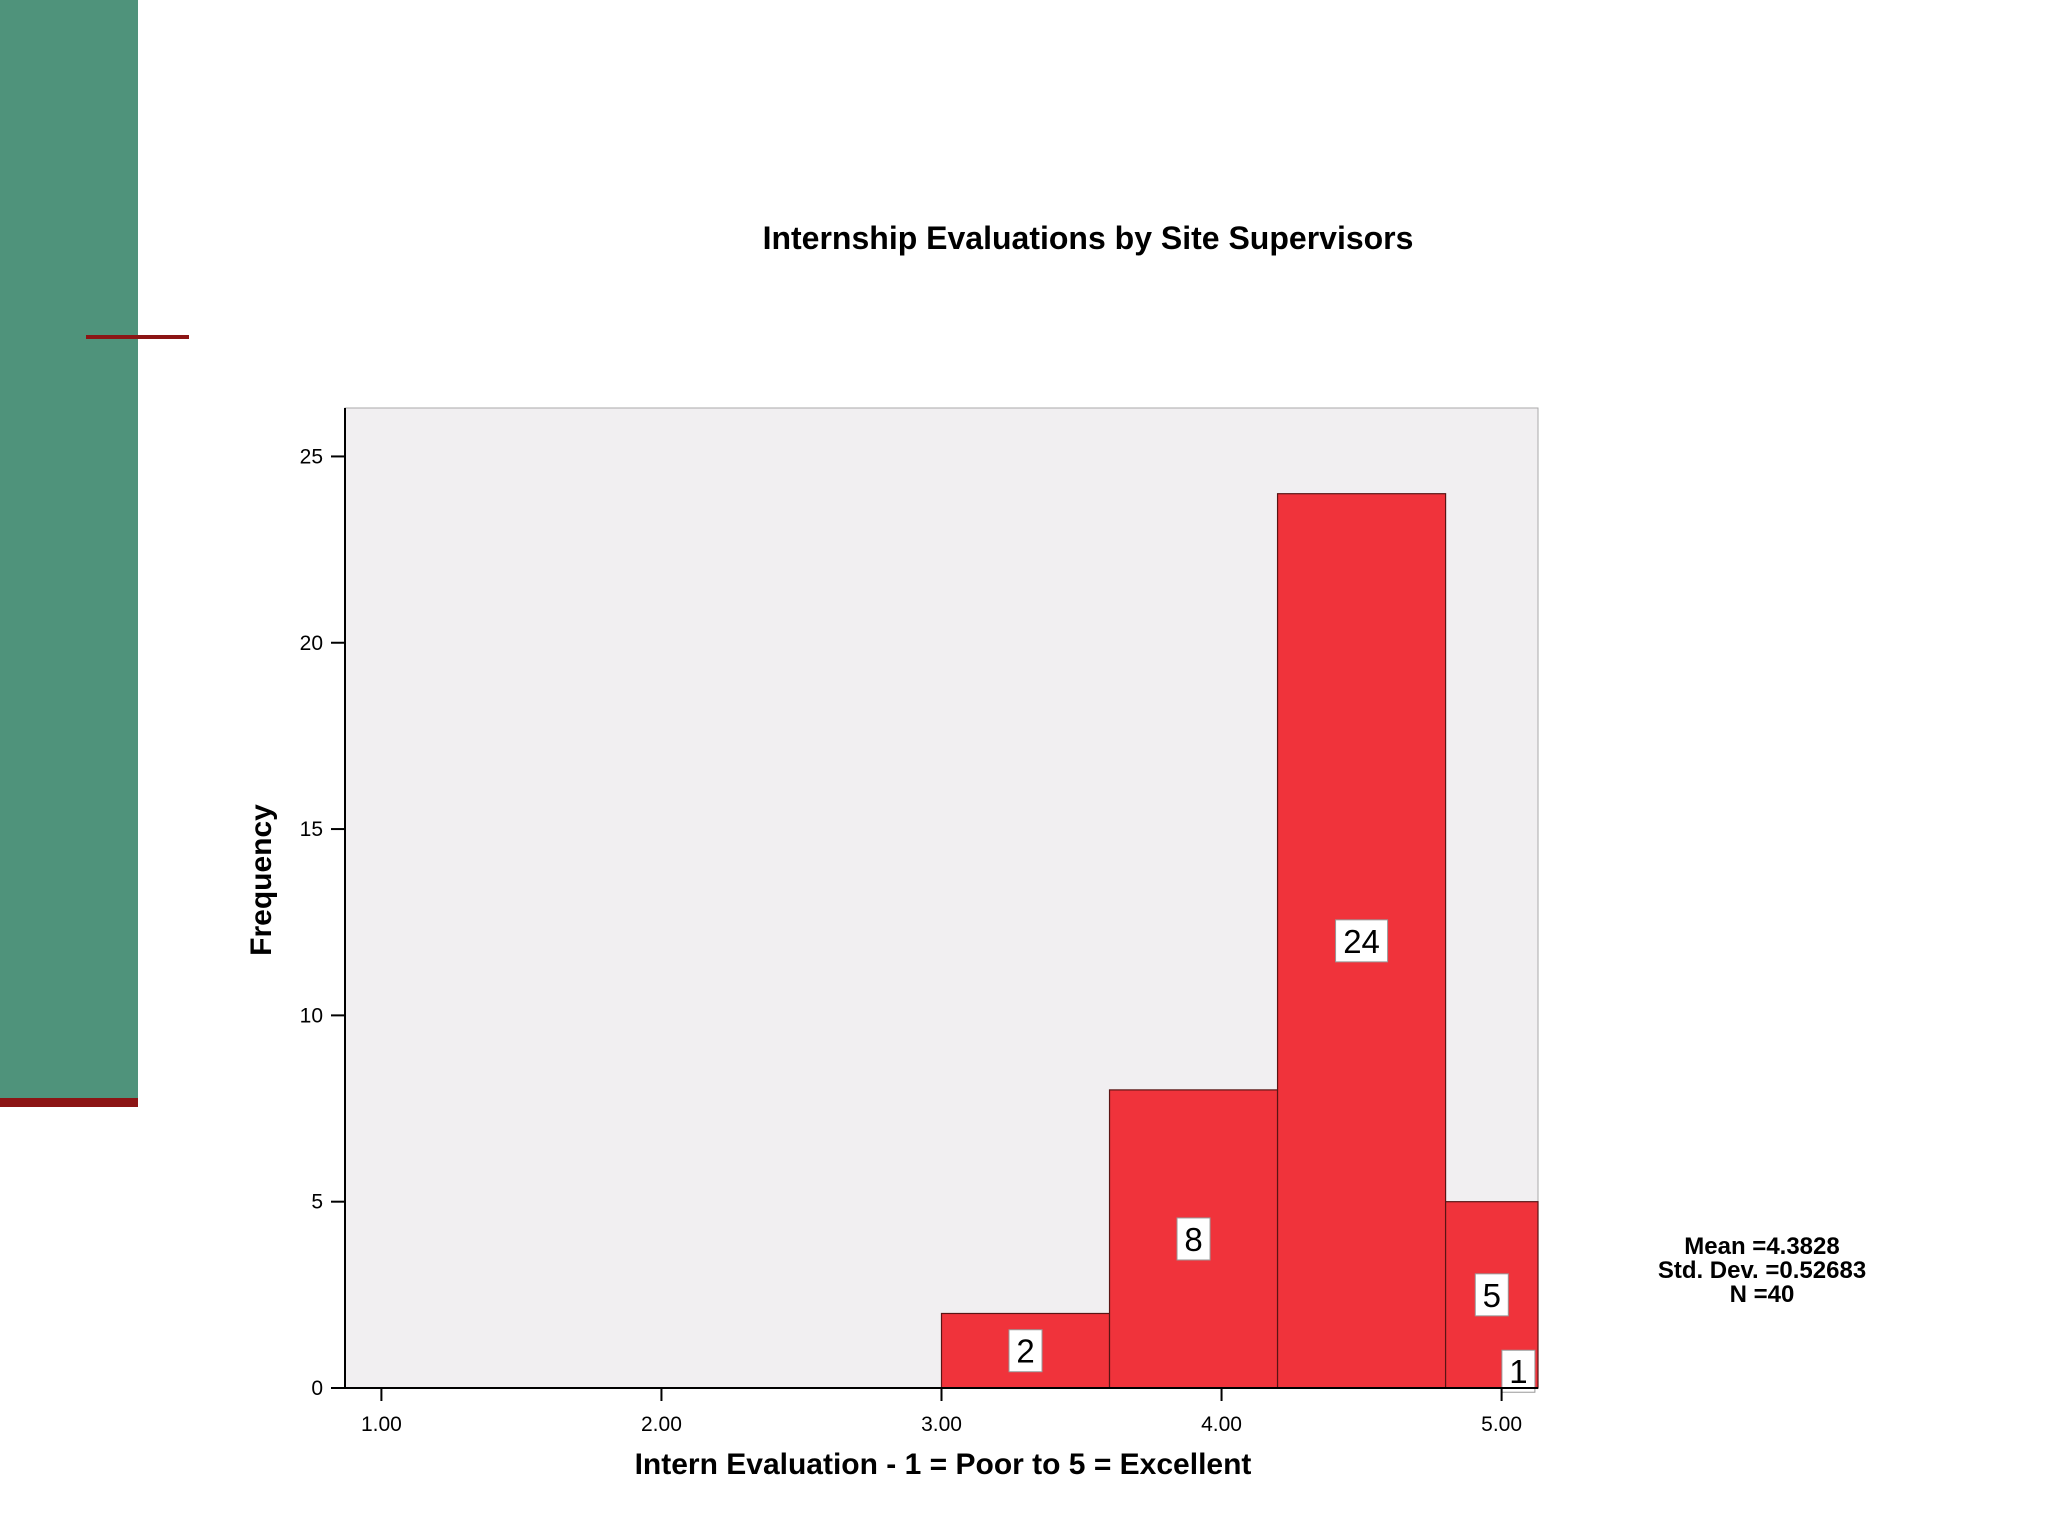 This screenshot has width=2048, height=1536. Describe the element at coordinates (941, 1412) in the screenshot. I see `x-axis-ticks: 1.00 2.00 3.00 4.00 5.00` at that location.